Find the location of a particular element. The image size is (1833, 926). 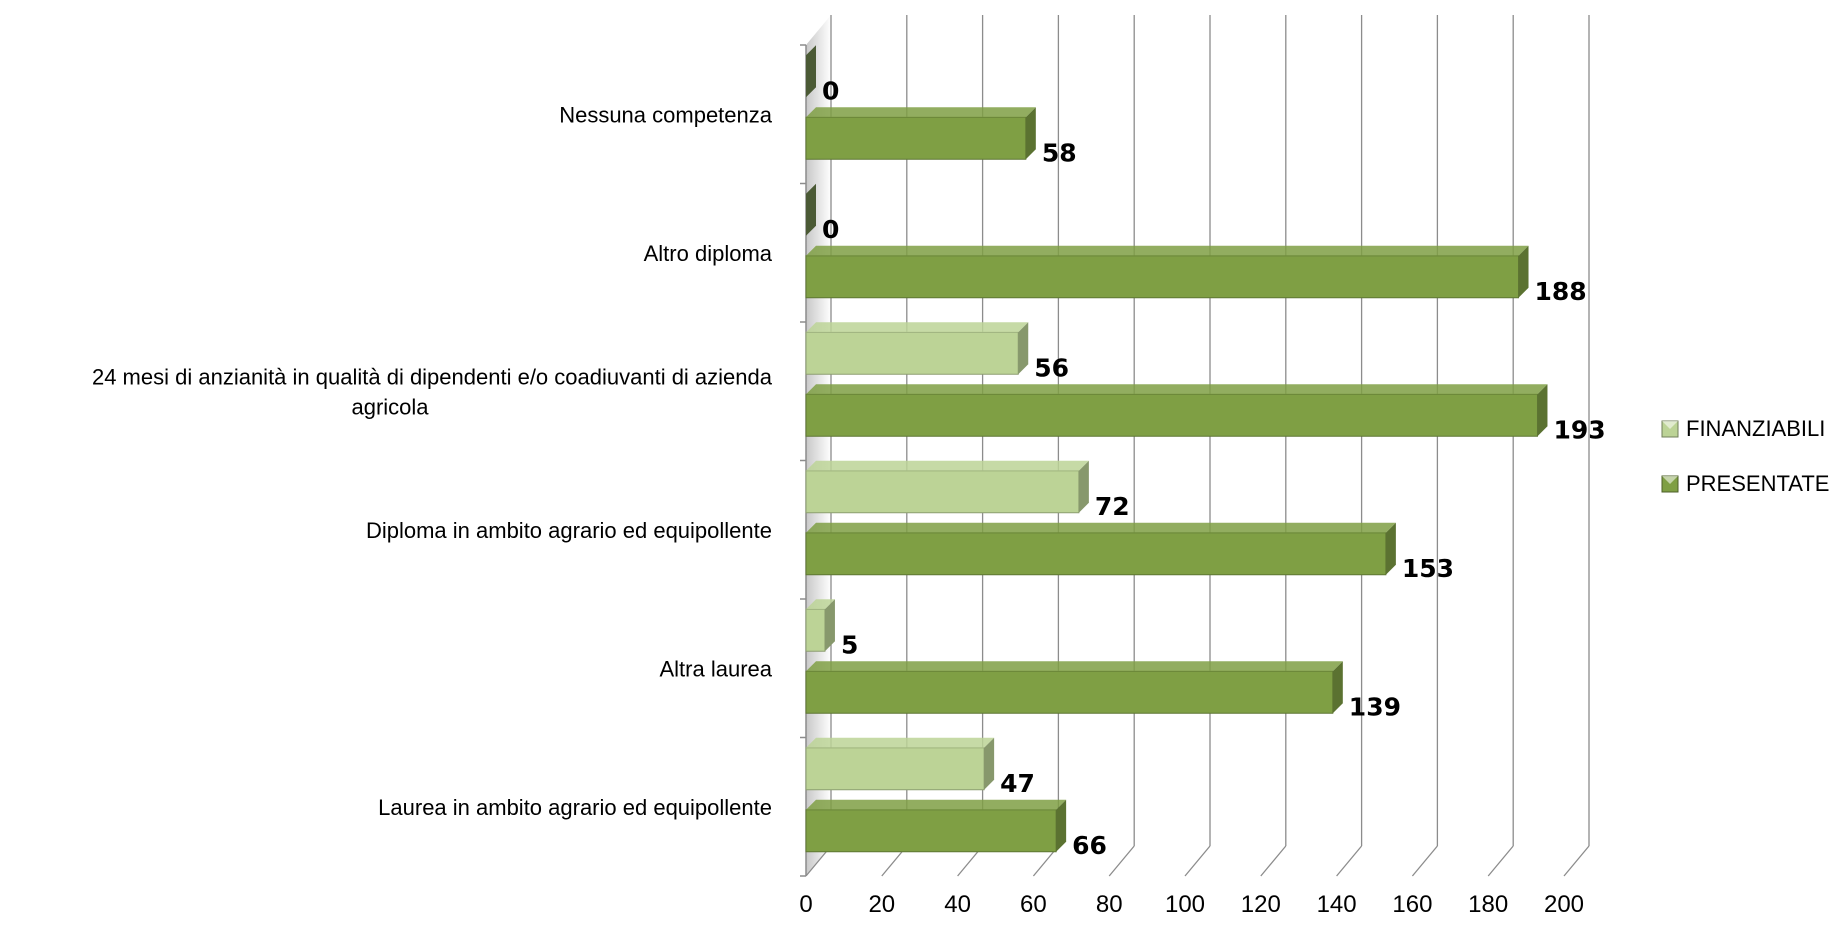

value-label: 5 is located at coordinates (849, 644).